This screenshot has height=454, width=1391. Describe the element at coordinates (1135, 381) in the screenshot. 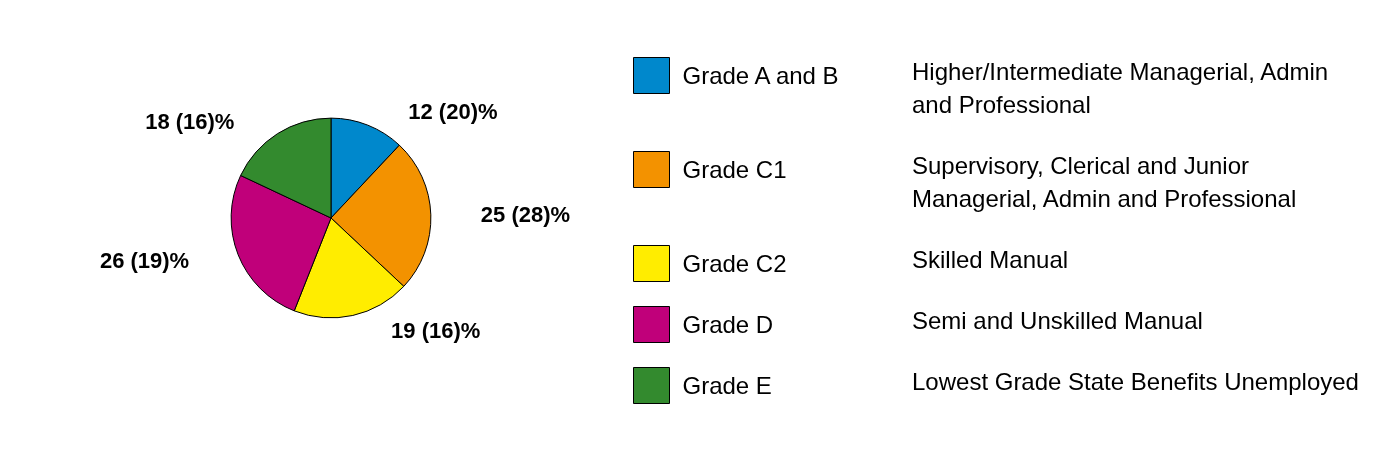

I see `text: Lowest Grade State Benefits Unemployed` at that location.